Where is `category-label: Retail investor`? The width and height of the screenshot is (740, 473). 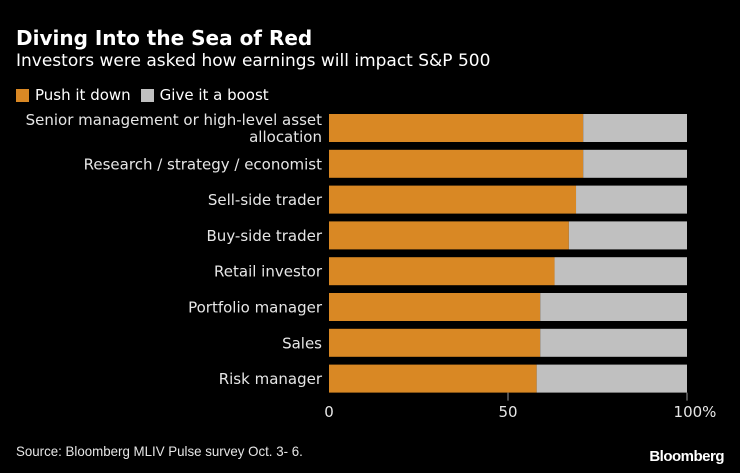
category-label: Retail investor is located at coordinates (268, 272).